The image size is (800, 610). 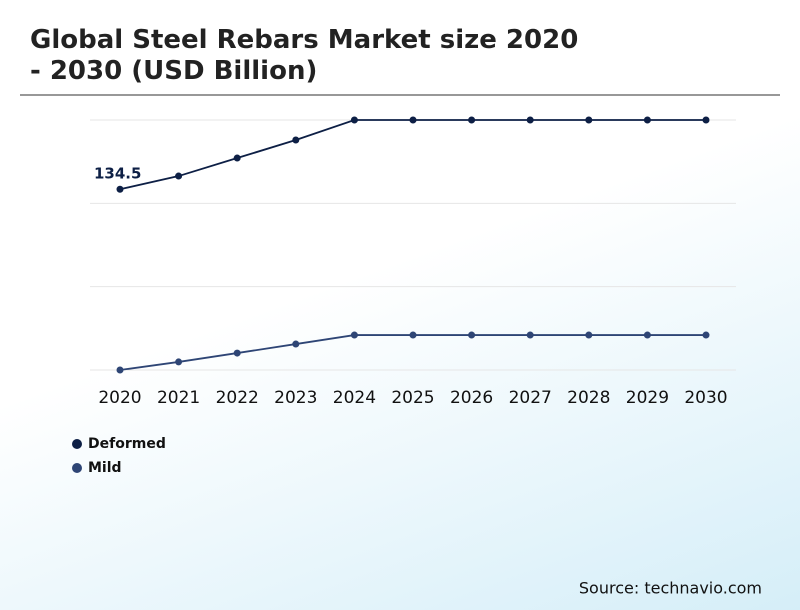 I want to click on x-tick-label: 2027, so click(x=530, y=398).